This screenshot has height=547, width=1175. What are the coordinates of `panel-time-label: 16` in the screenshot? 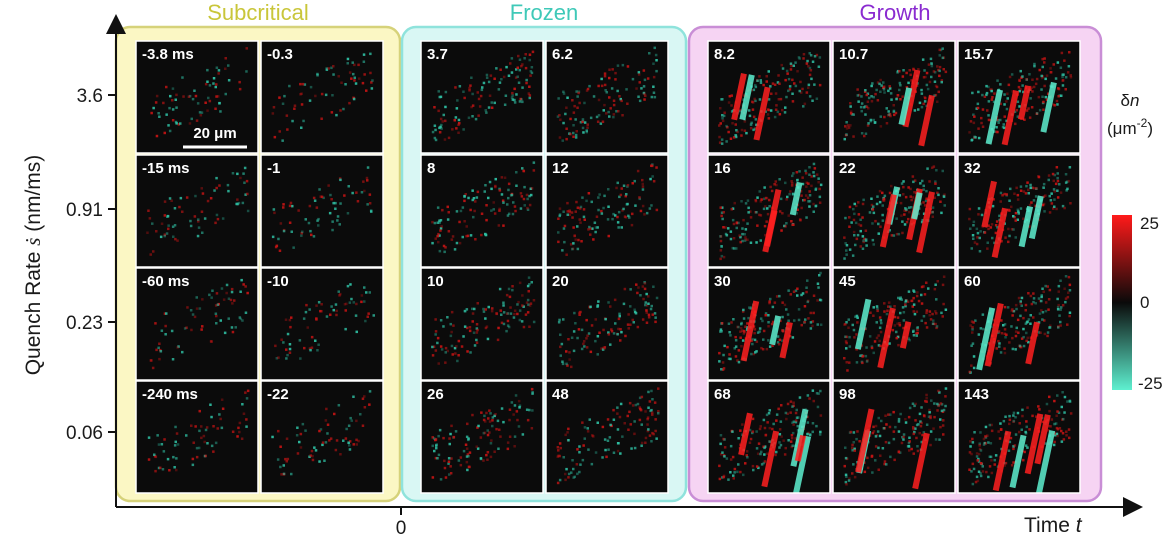 It's located at (722, 168).